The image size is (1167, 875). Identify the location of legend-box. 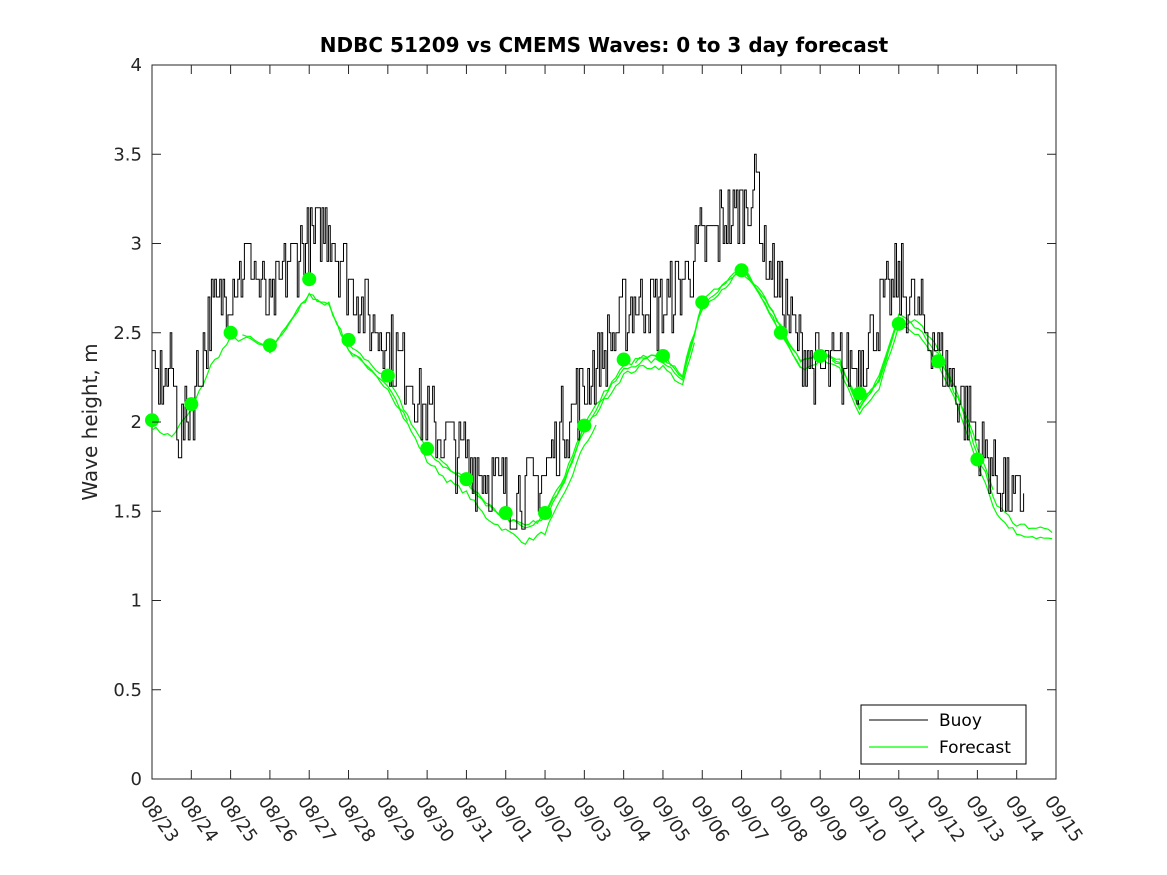
(943, 734).